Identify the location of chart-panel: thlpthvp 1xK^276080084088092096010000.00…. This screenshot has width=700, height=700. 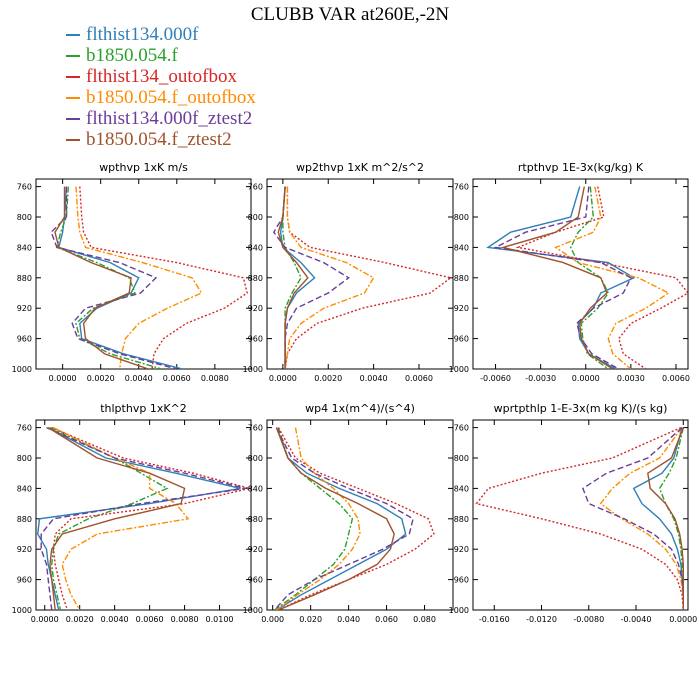
(132, 513).